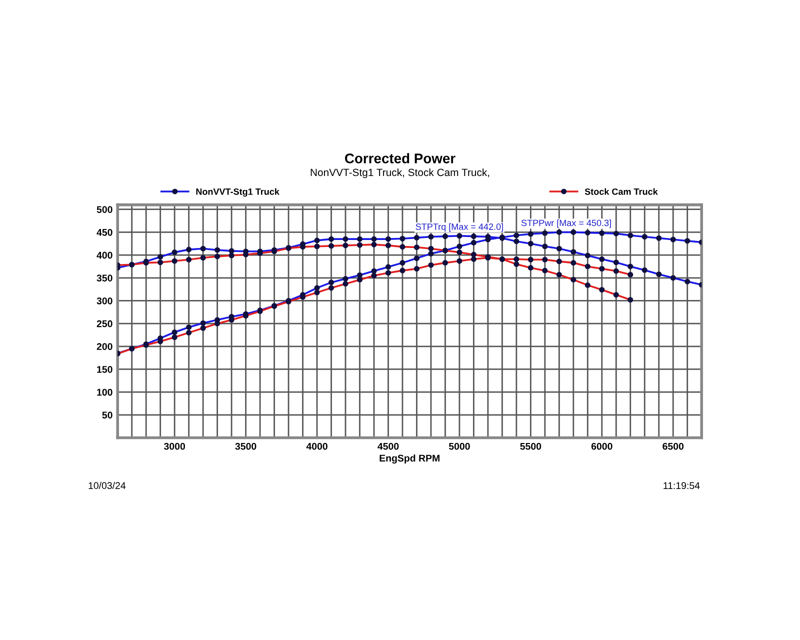 This screenshot has width=800, height=640. Describe the element at coordinates (174, 446) in the screenshot. I see `x-tick-label: 3000` at that location.